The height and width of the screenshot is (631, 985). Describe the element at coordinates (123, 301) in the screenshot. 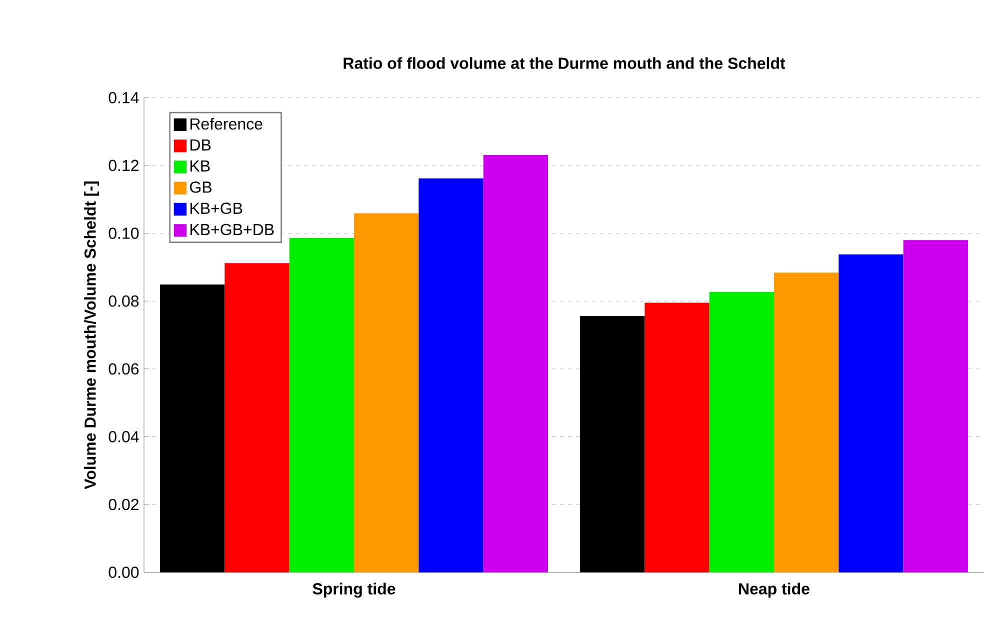

I see `y-tick-label: 0.08` at that location.